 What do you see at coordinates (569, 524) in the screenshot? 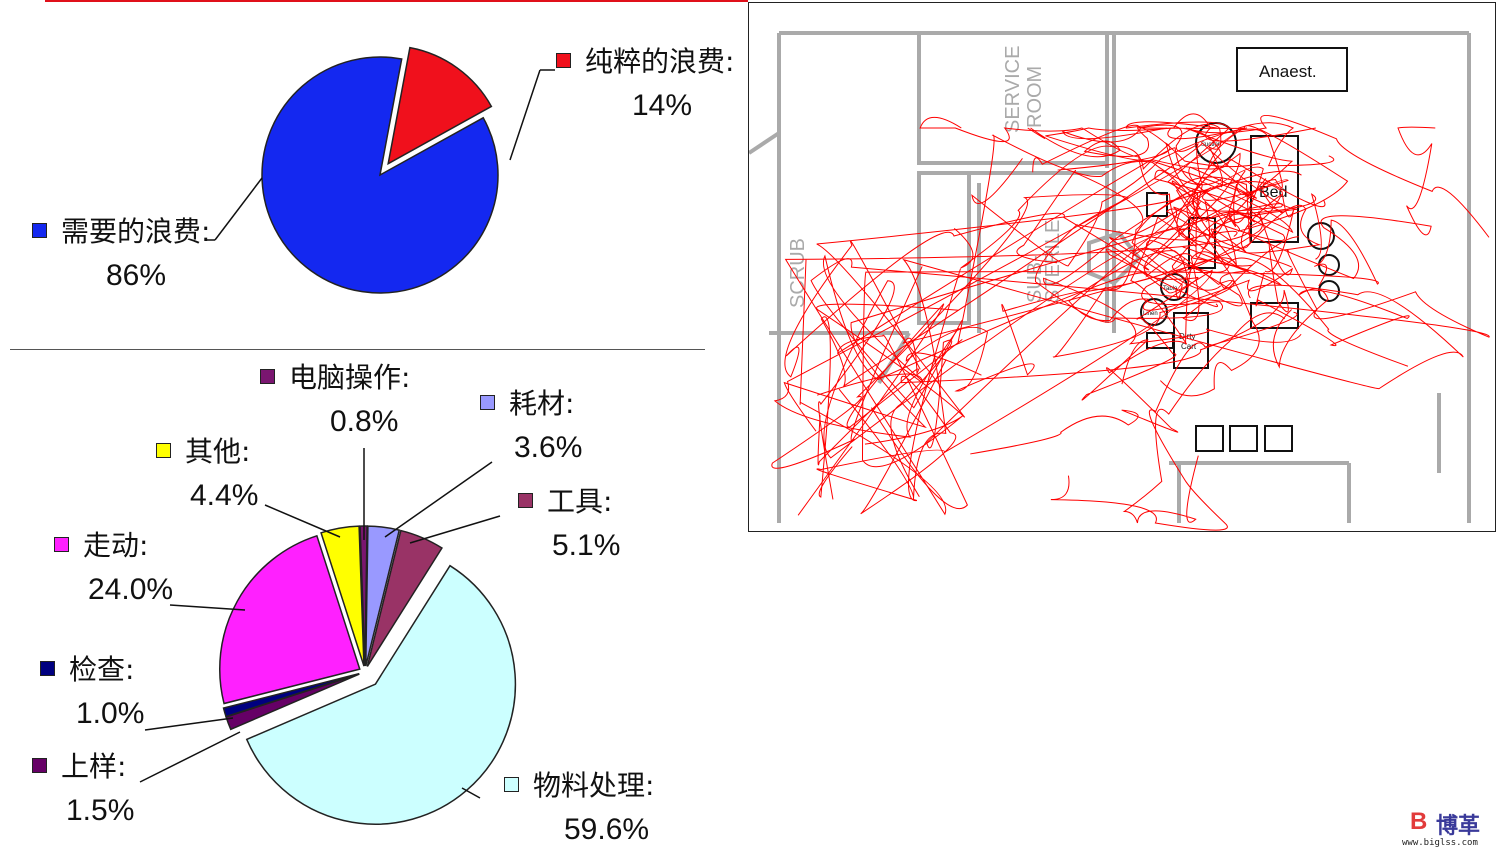
I see `legend-tools: 工具: 5.1%` at bounding box center [569, 524].